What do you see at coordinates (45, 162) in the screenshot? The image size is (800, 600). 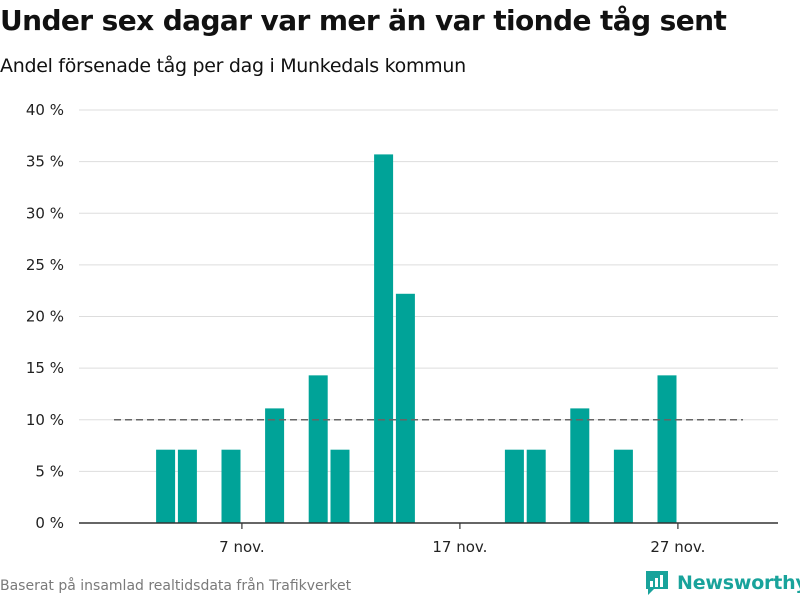 I see `y-tick-label: 35 %` at bounding box center [45, 162].